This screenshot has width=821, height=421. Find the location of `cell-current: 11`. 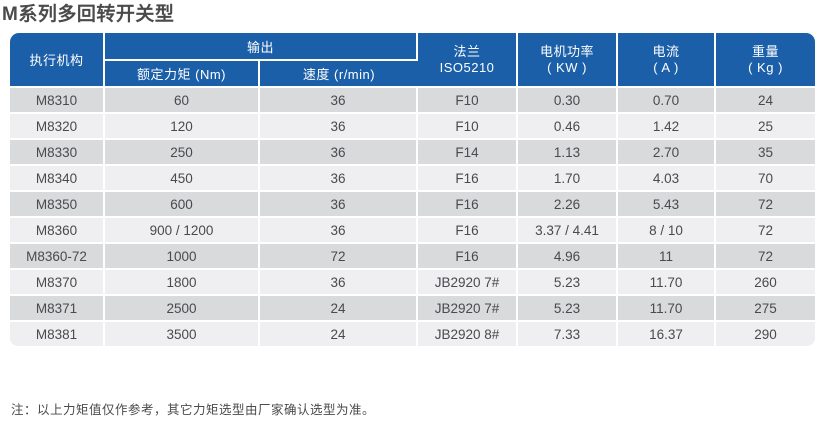

cell-current: 11 is located at coordinates (667, 257).